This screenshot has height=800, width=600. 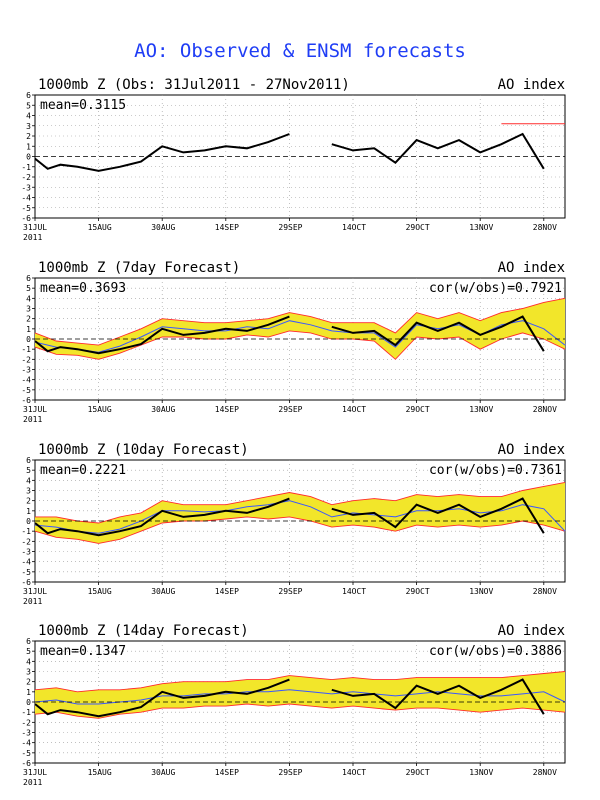 What do you see at coordinates (83, 651) in the screenshot?
I see `mean-label: mean=0.1347` at bounding box center [83, 651].